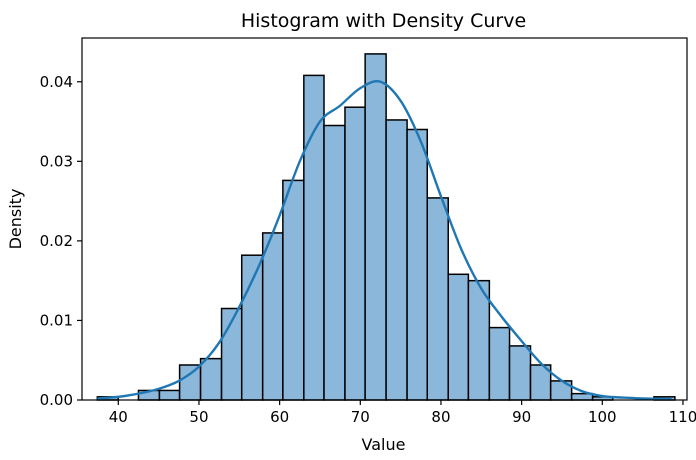 The height and width of the screenshot is (460, 696). I want to click on x-tick-label: 110, so click(682, 417).